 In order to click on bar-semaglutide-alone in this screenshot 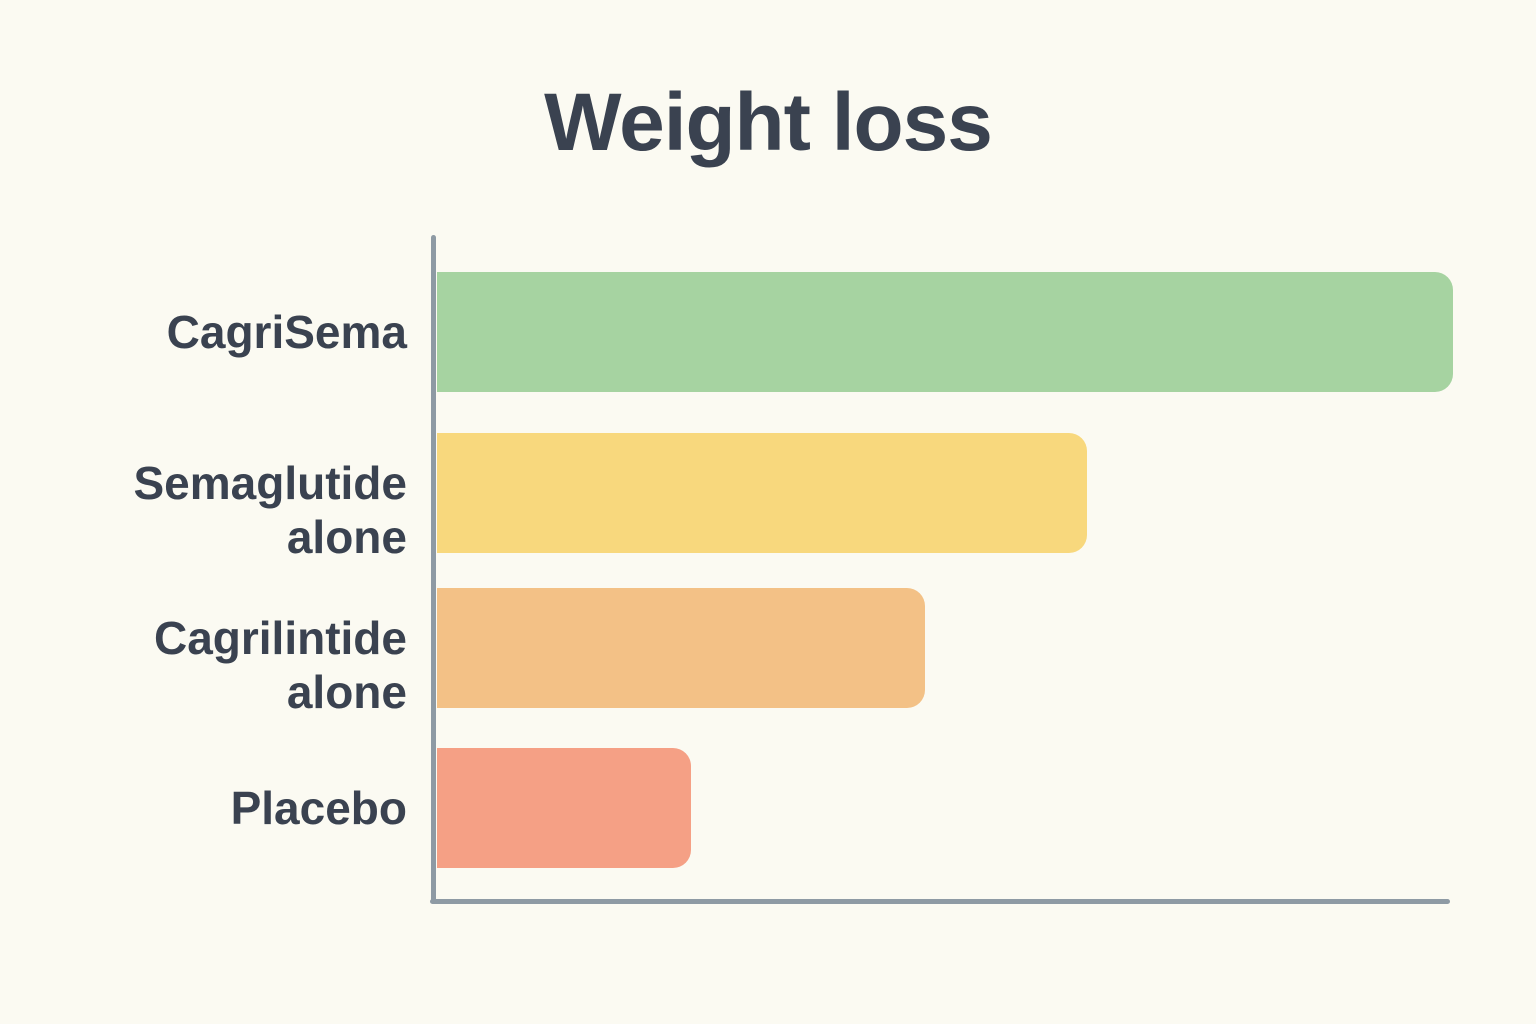, I will do `click(762, 493)`.